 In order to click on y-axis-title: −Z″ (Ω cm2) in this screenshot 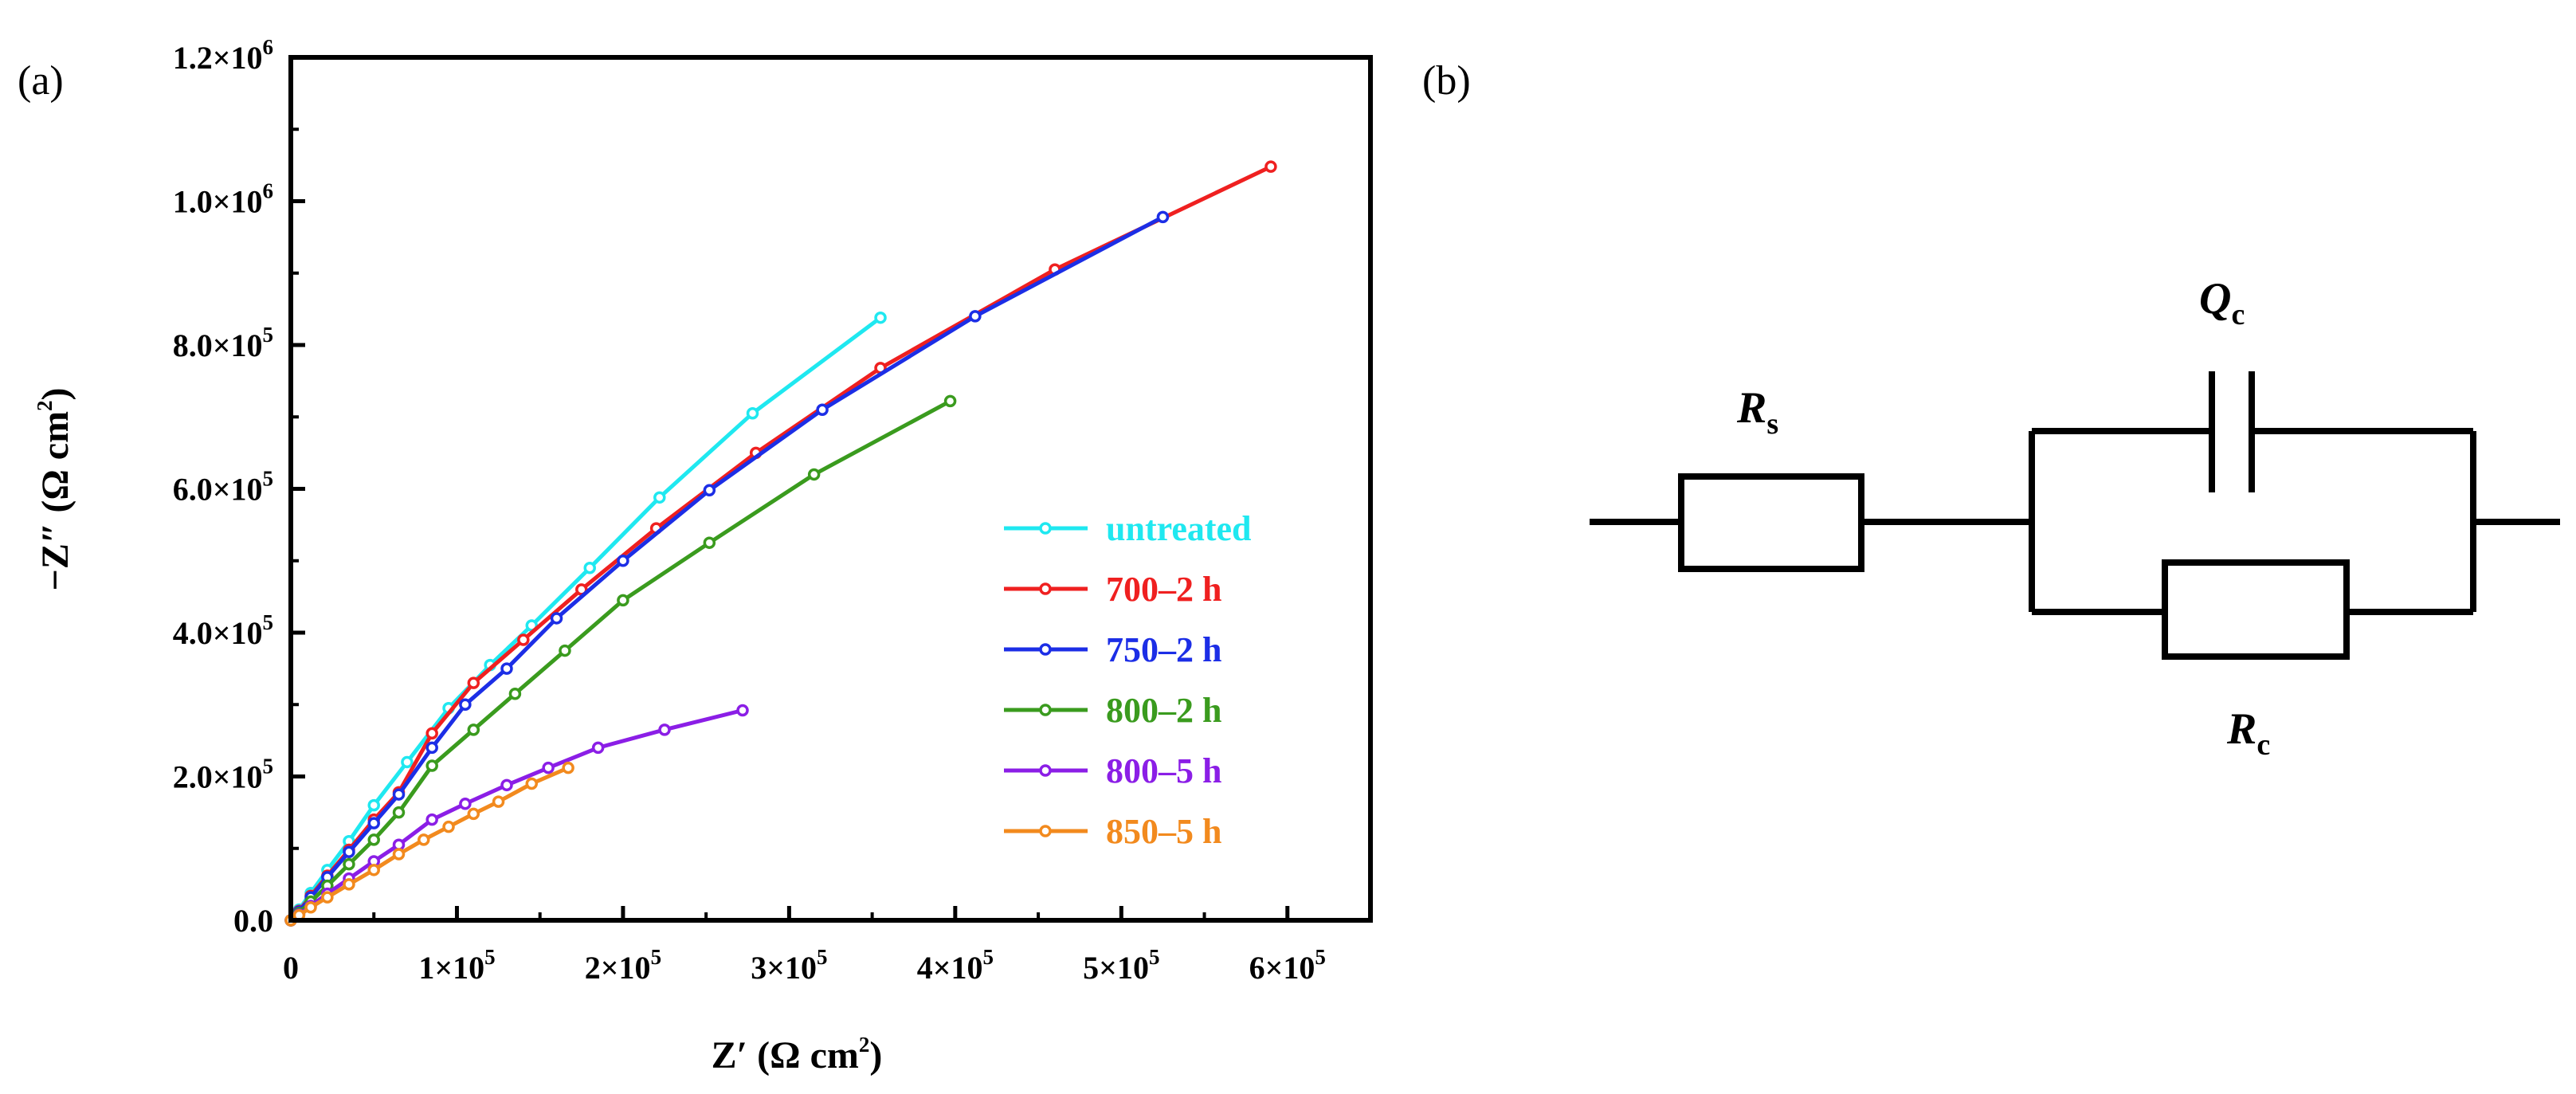, I will do `click(54, 488)`.